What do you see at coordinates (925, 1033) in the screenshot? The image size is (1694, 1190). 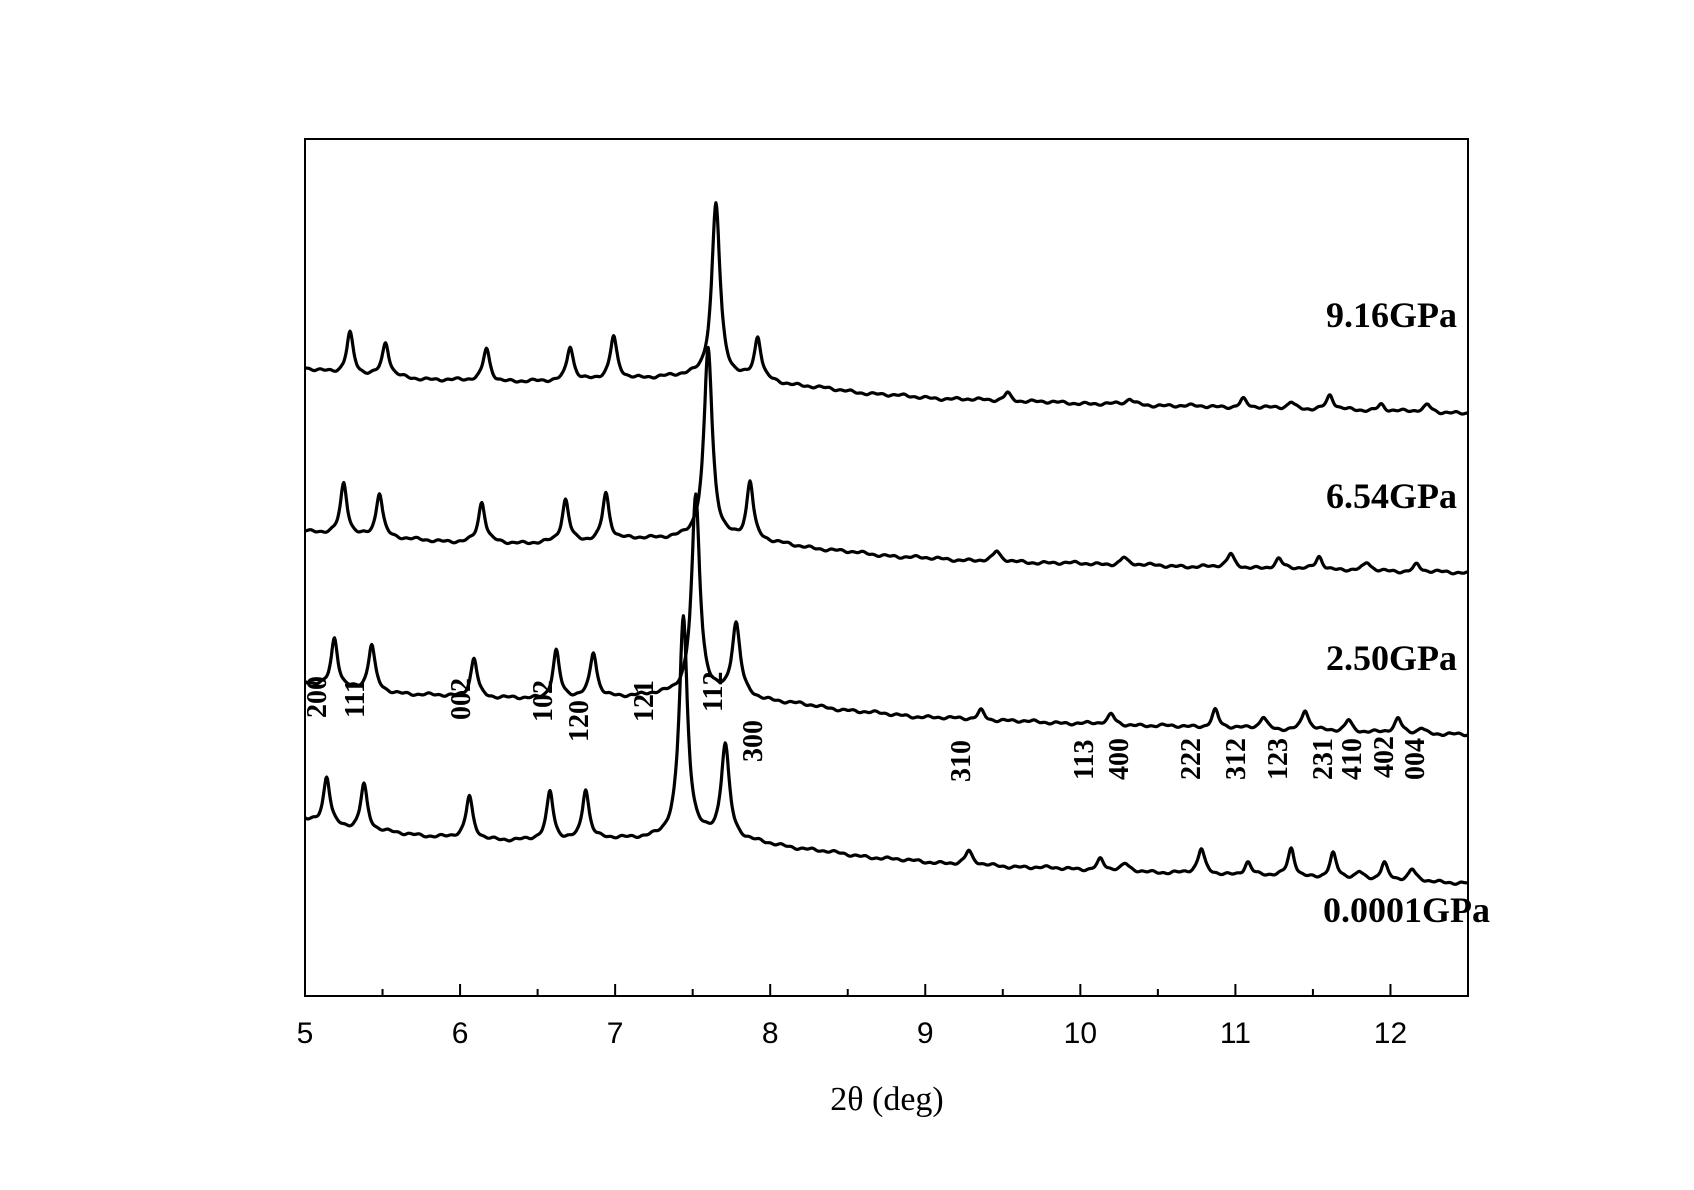 I see `x-tick-label: 9` at bounding box center [925, 1033].